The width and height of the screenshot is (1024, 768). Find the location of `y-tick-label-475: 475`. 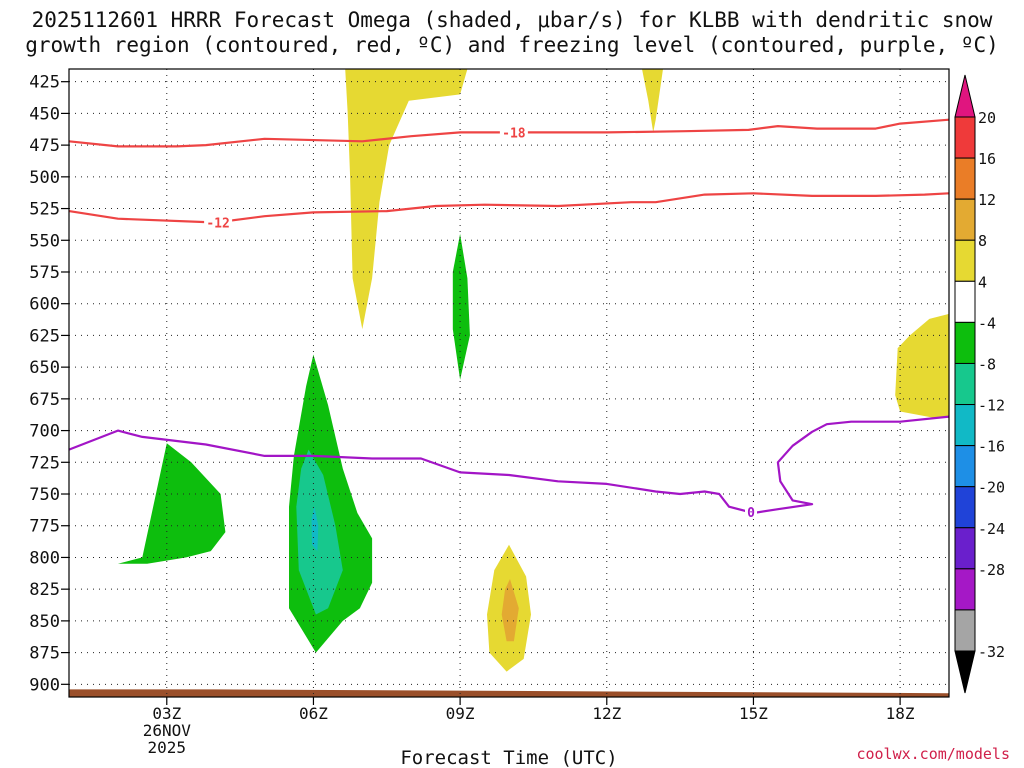

y-tick-label-475: 475 is located at coordinates (44, 146).